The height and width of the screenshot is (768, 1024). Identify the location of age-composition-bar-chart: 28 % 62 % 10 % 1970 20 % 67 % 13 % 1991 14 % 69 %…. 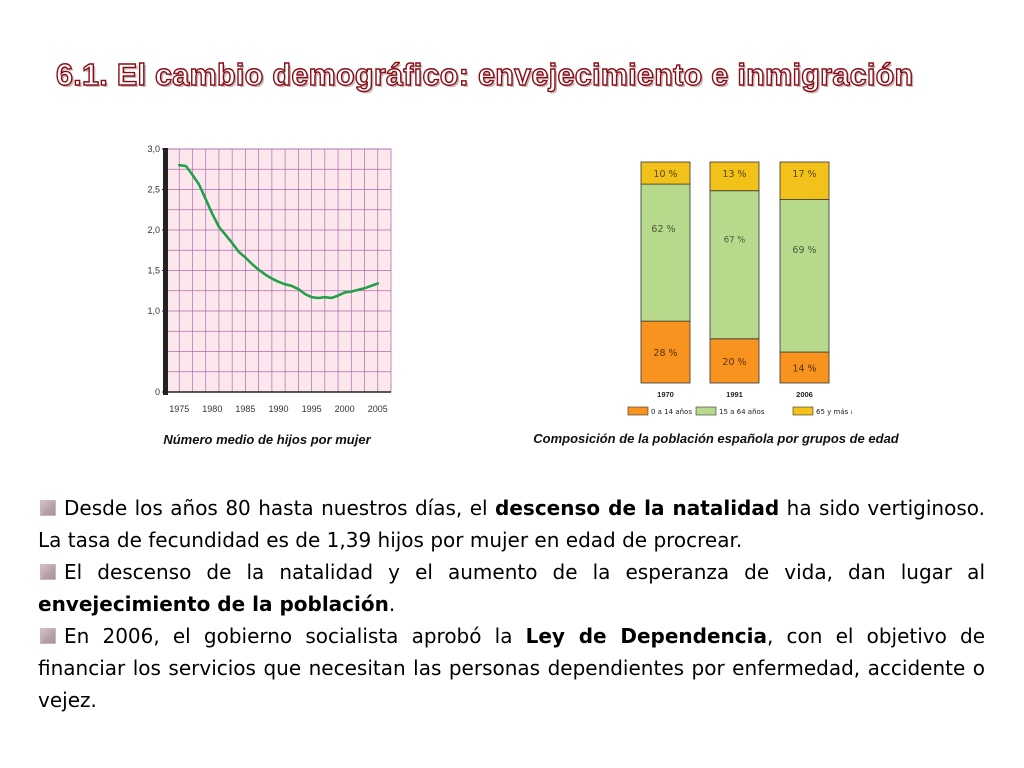
(739, 288).